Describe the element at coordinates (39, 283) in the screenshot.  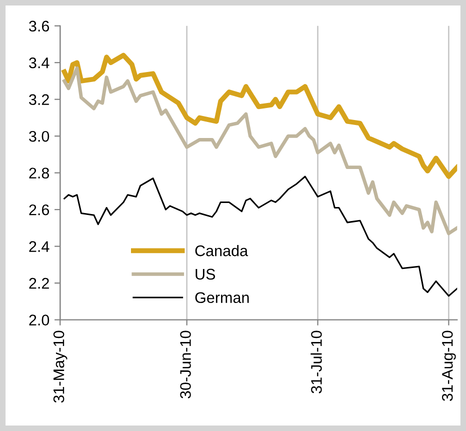
I see `y-tick-label: 2.2` at that location.